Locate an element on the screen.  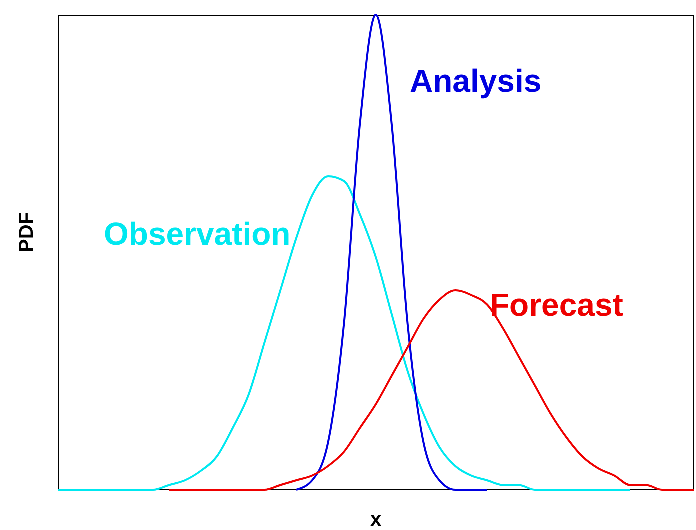
series-label: Observation is located at coordinates (197, 234).